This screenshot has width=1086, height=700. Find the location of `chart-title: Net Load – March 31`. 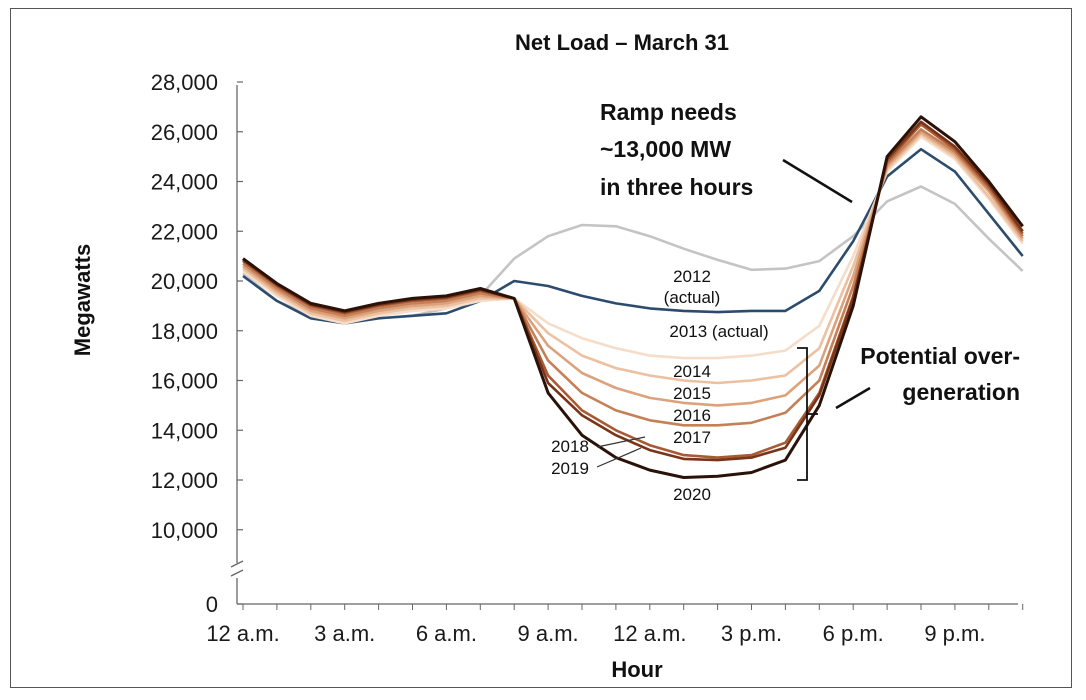

chart-title: Net Load – March 31 is located at coordinates (622, 42).